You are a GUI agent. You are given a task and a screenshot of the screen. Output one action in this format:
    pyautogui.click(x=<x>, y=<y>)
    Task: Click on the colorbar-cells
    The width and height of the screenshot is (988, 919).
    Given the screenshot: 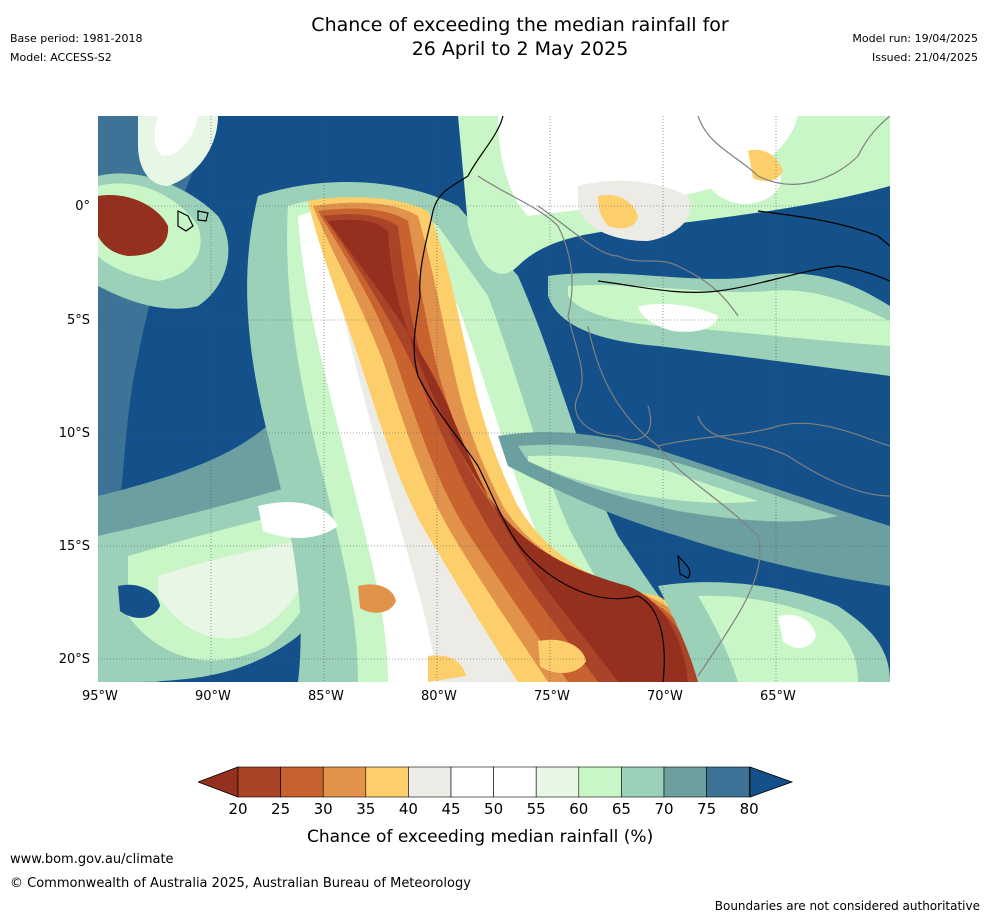 What is the action you would take?
    pyautogui.click(x=493, y=782)
    